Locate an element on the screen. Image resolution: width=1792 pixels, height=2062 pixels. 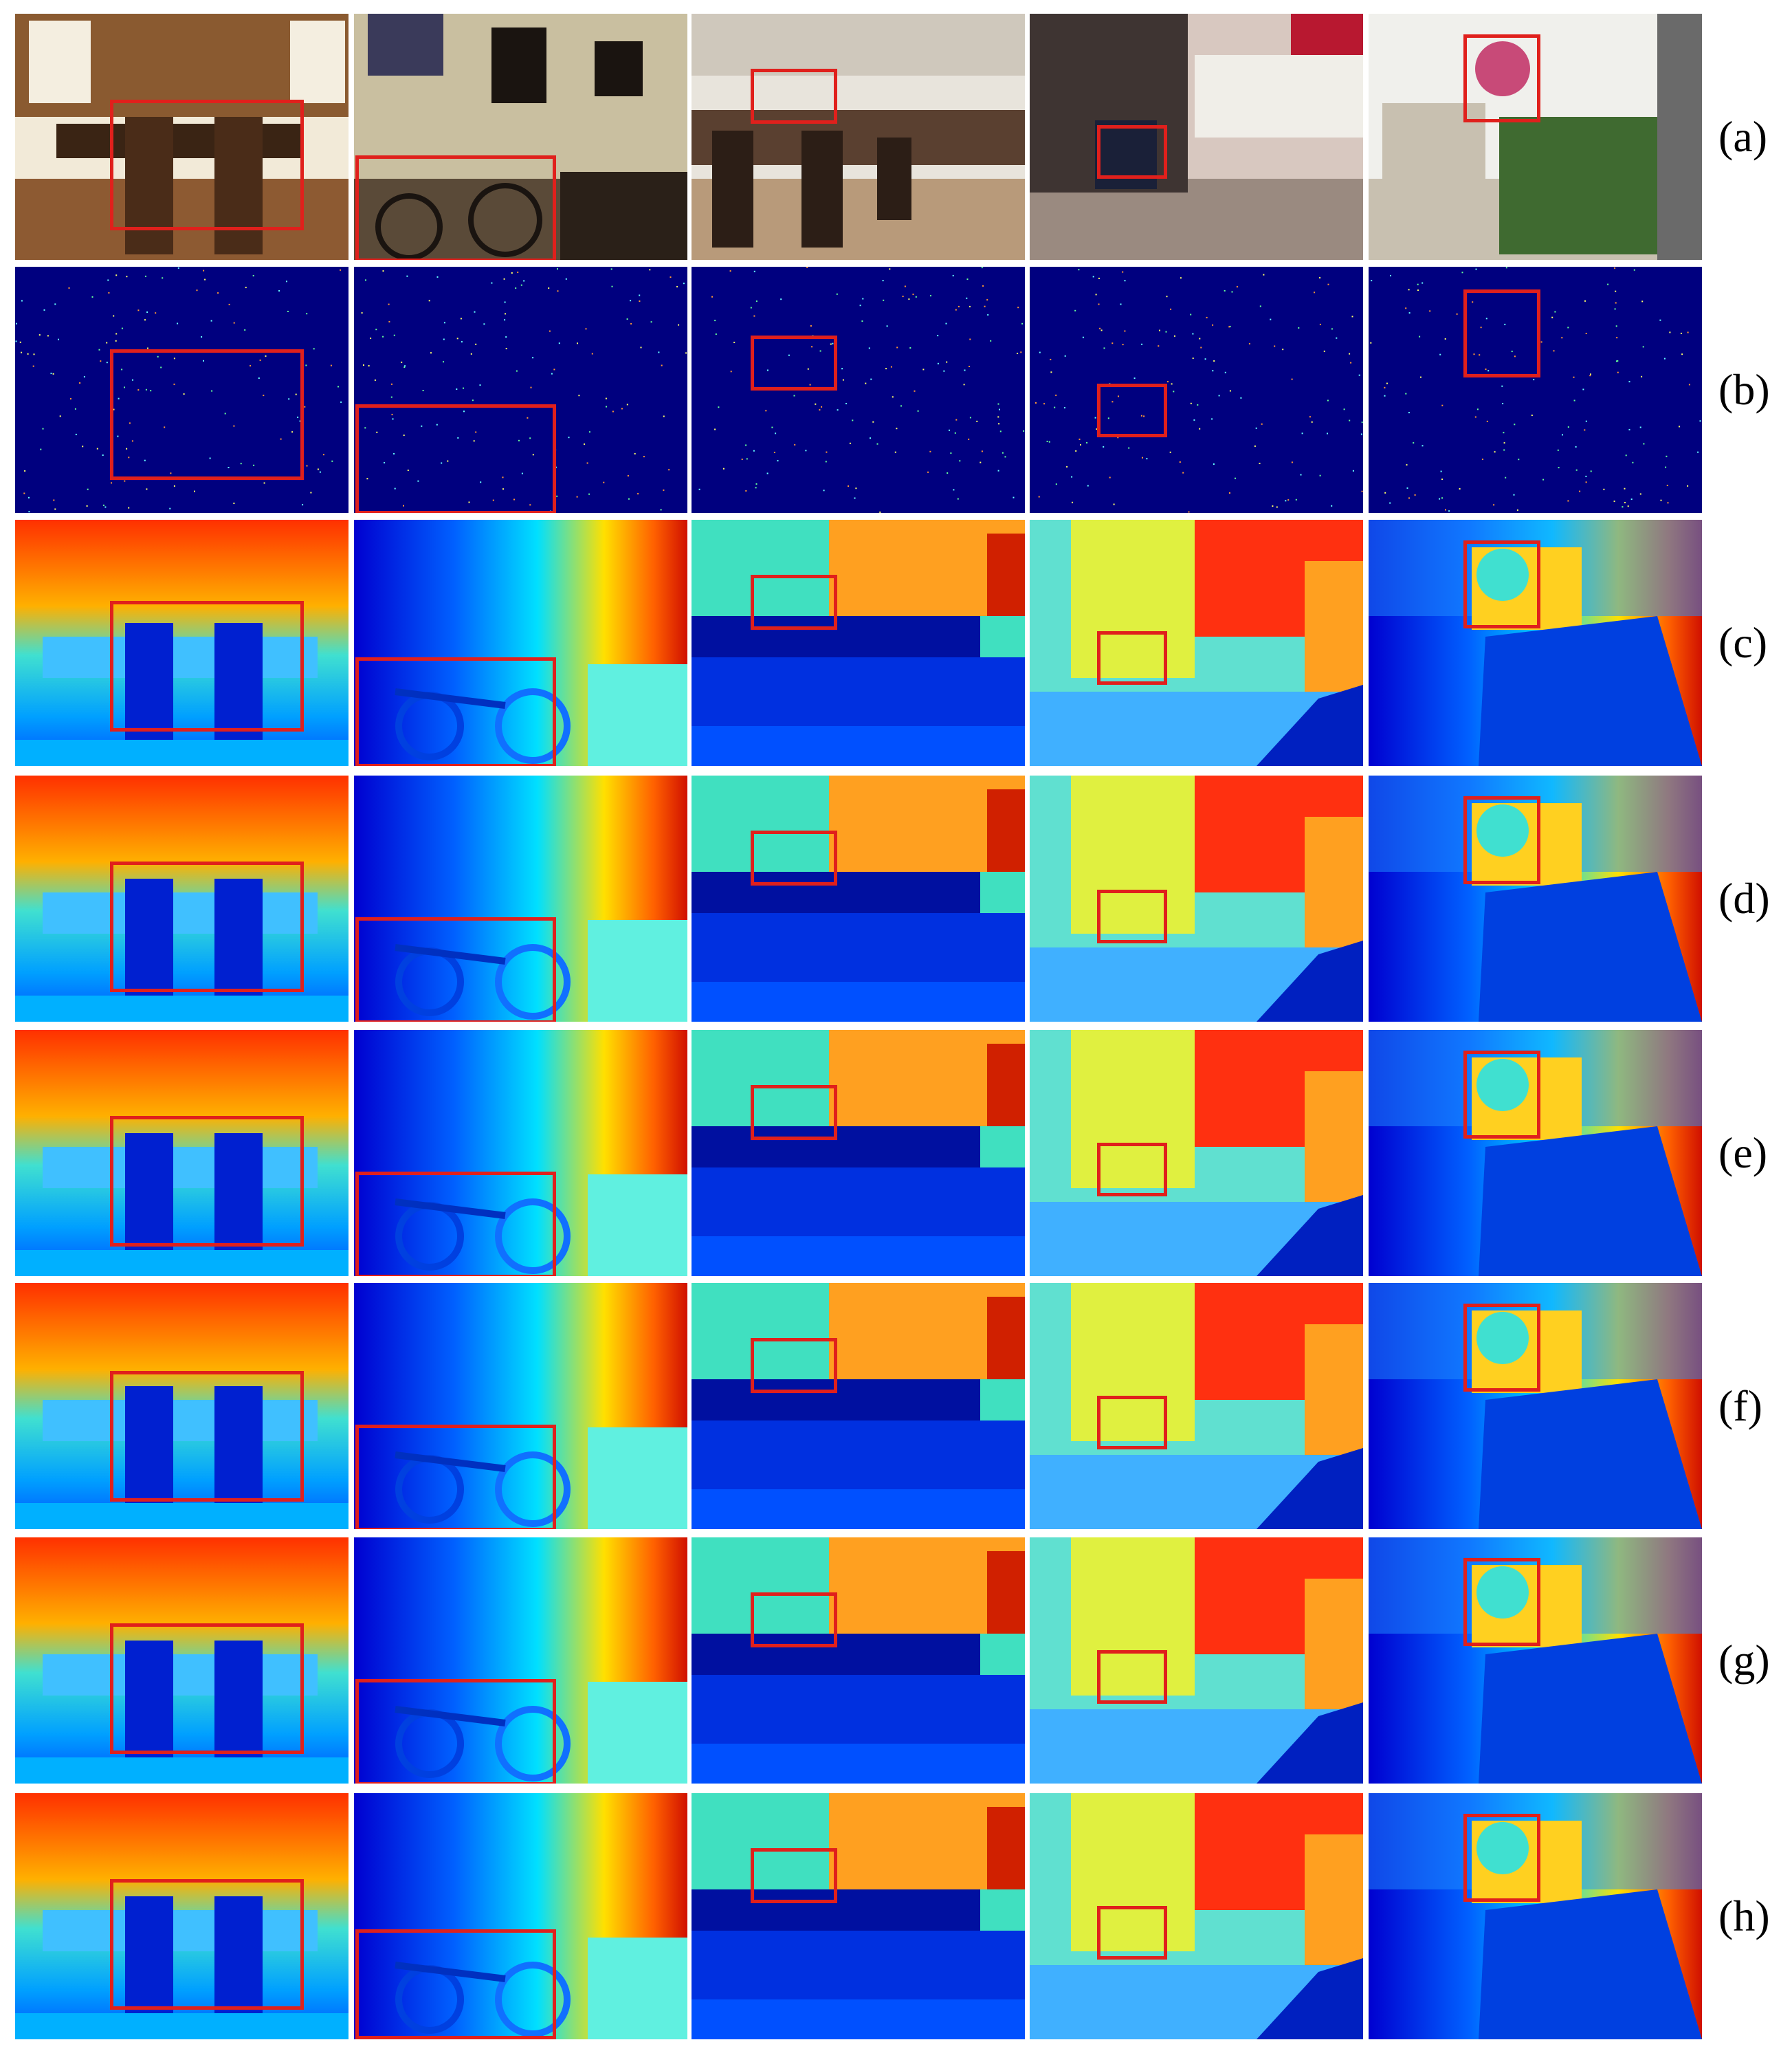
panel-depth-bicycle-wall is located at coordinates (520, 643).